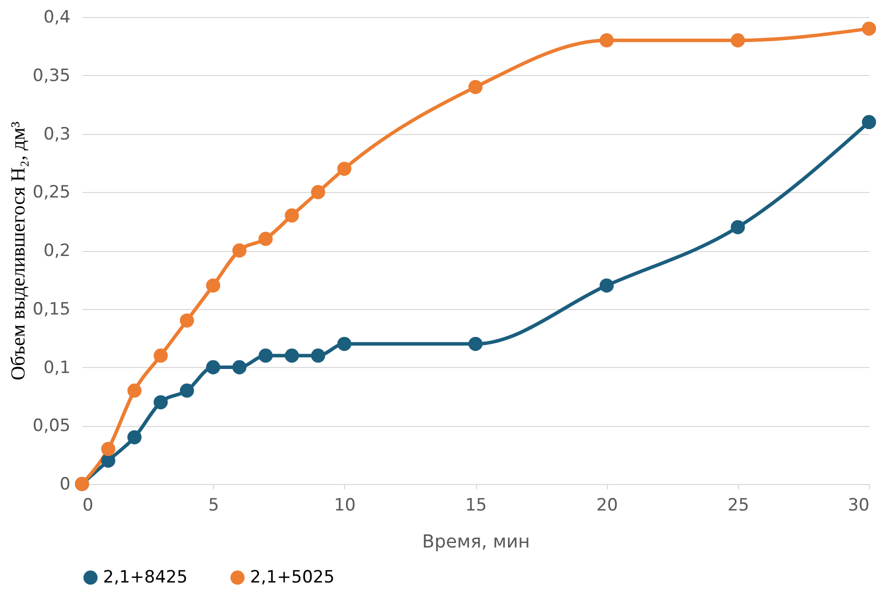 The height and width of the screenshot is (604, 895). I want to click on x-tick-label: 25, so click(739, 506).